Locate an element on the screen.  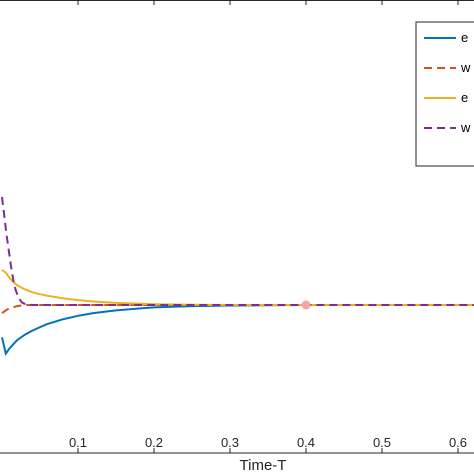
x-tick-label: 0.5 is located at coordinates (382, 442).